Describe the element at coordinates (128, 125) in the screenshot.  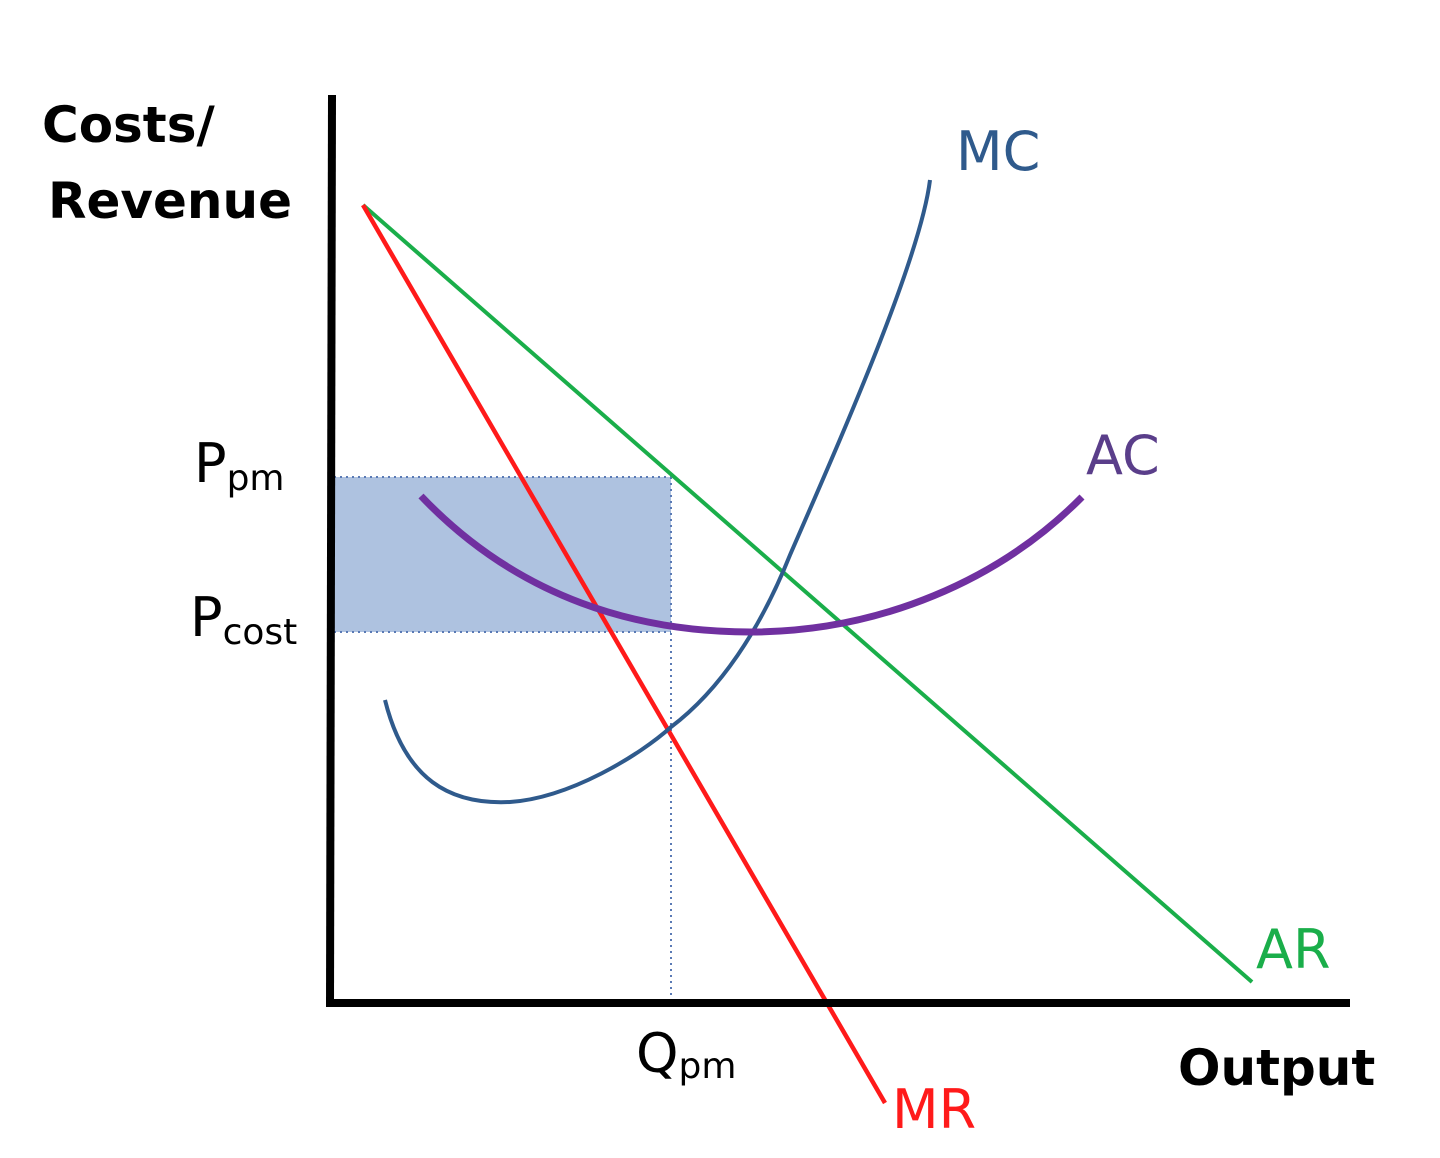
I see `y-axis-title-line1: Costs/` at that location.